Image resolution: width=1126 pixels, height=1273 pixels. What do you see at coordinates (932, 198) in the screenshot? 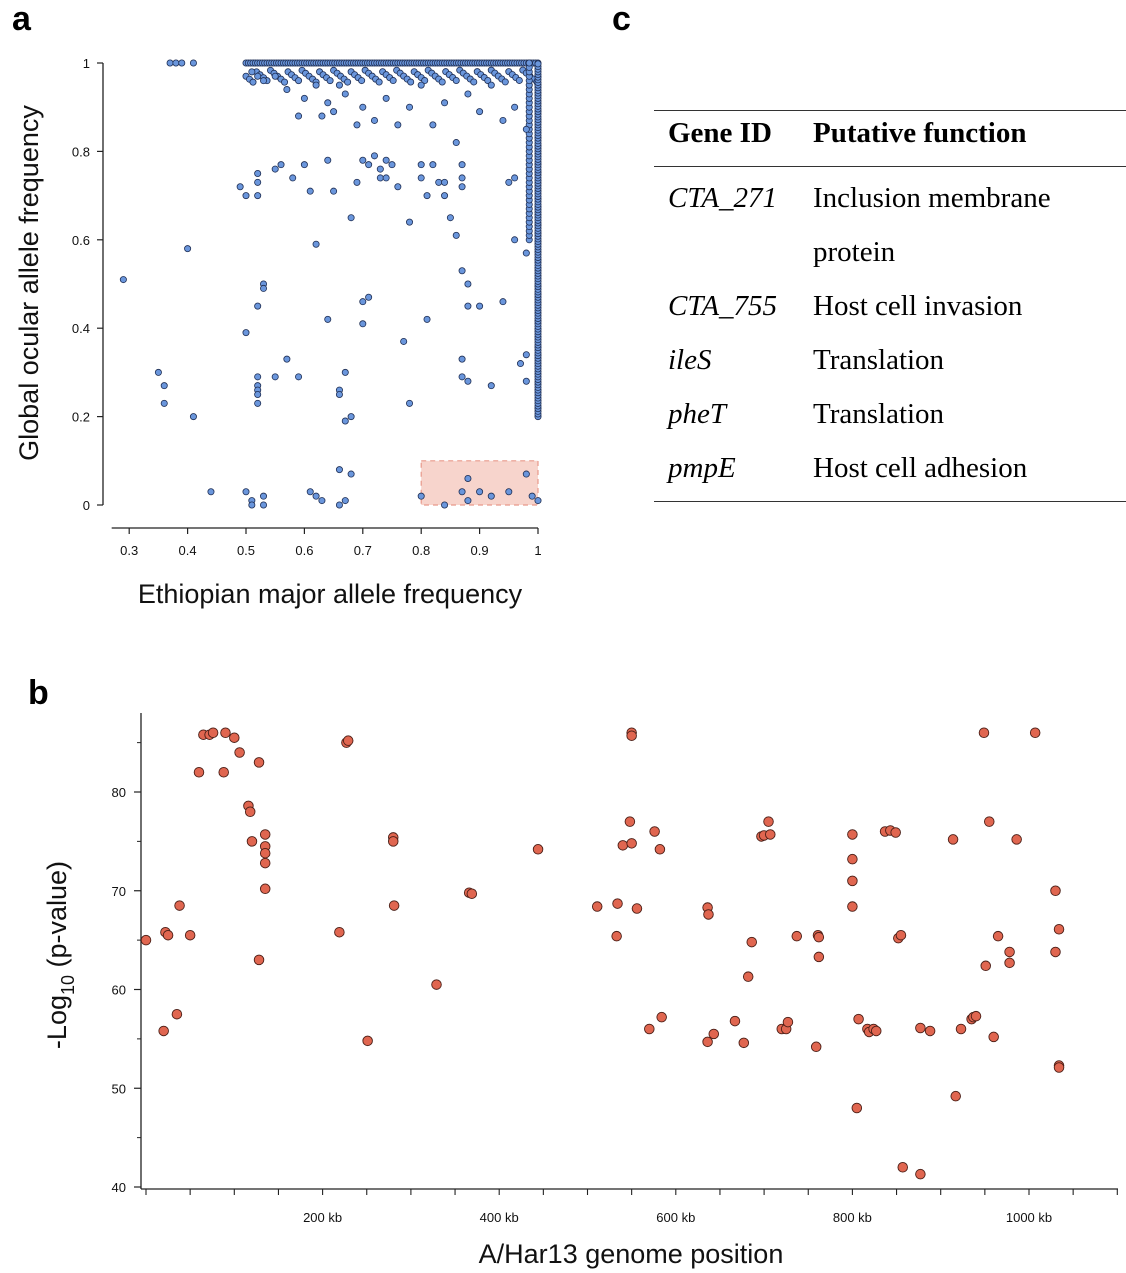
I see `function-cell: Inclusion membrane` at bounding box center [932, 198].